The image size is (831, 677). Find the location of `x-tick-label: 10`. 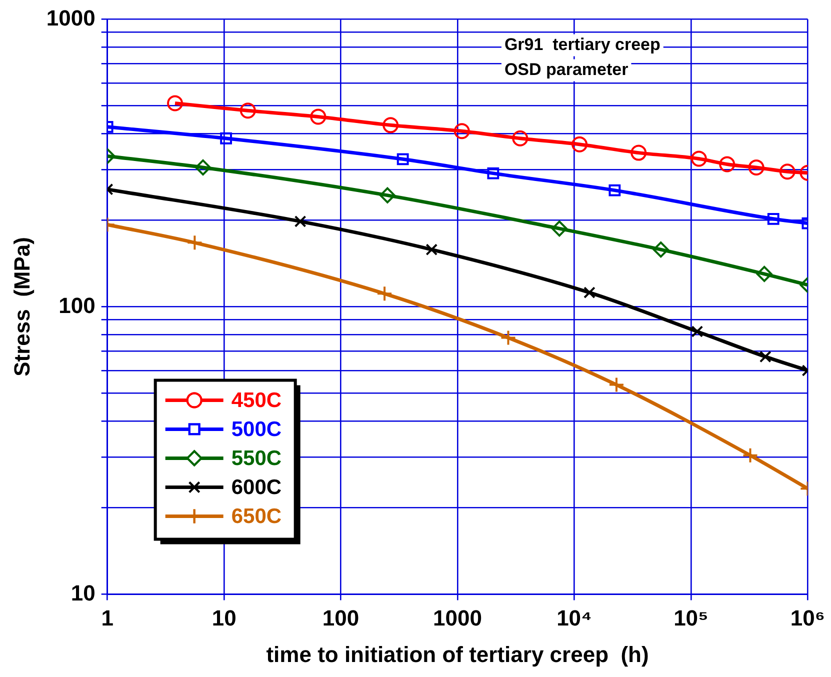

x-tick-label: 10 is located at coordinates (224, 617).